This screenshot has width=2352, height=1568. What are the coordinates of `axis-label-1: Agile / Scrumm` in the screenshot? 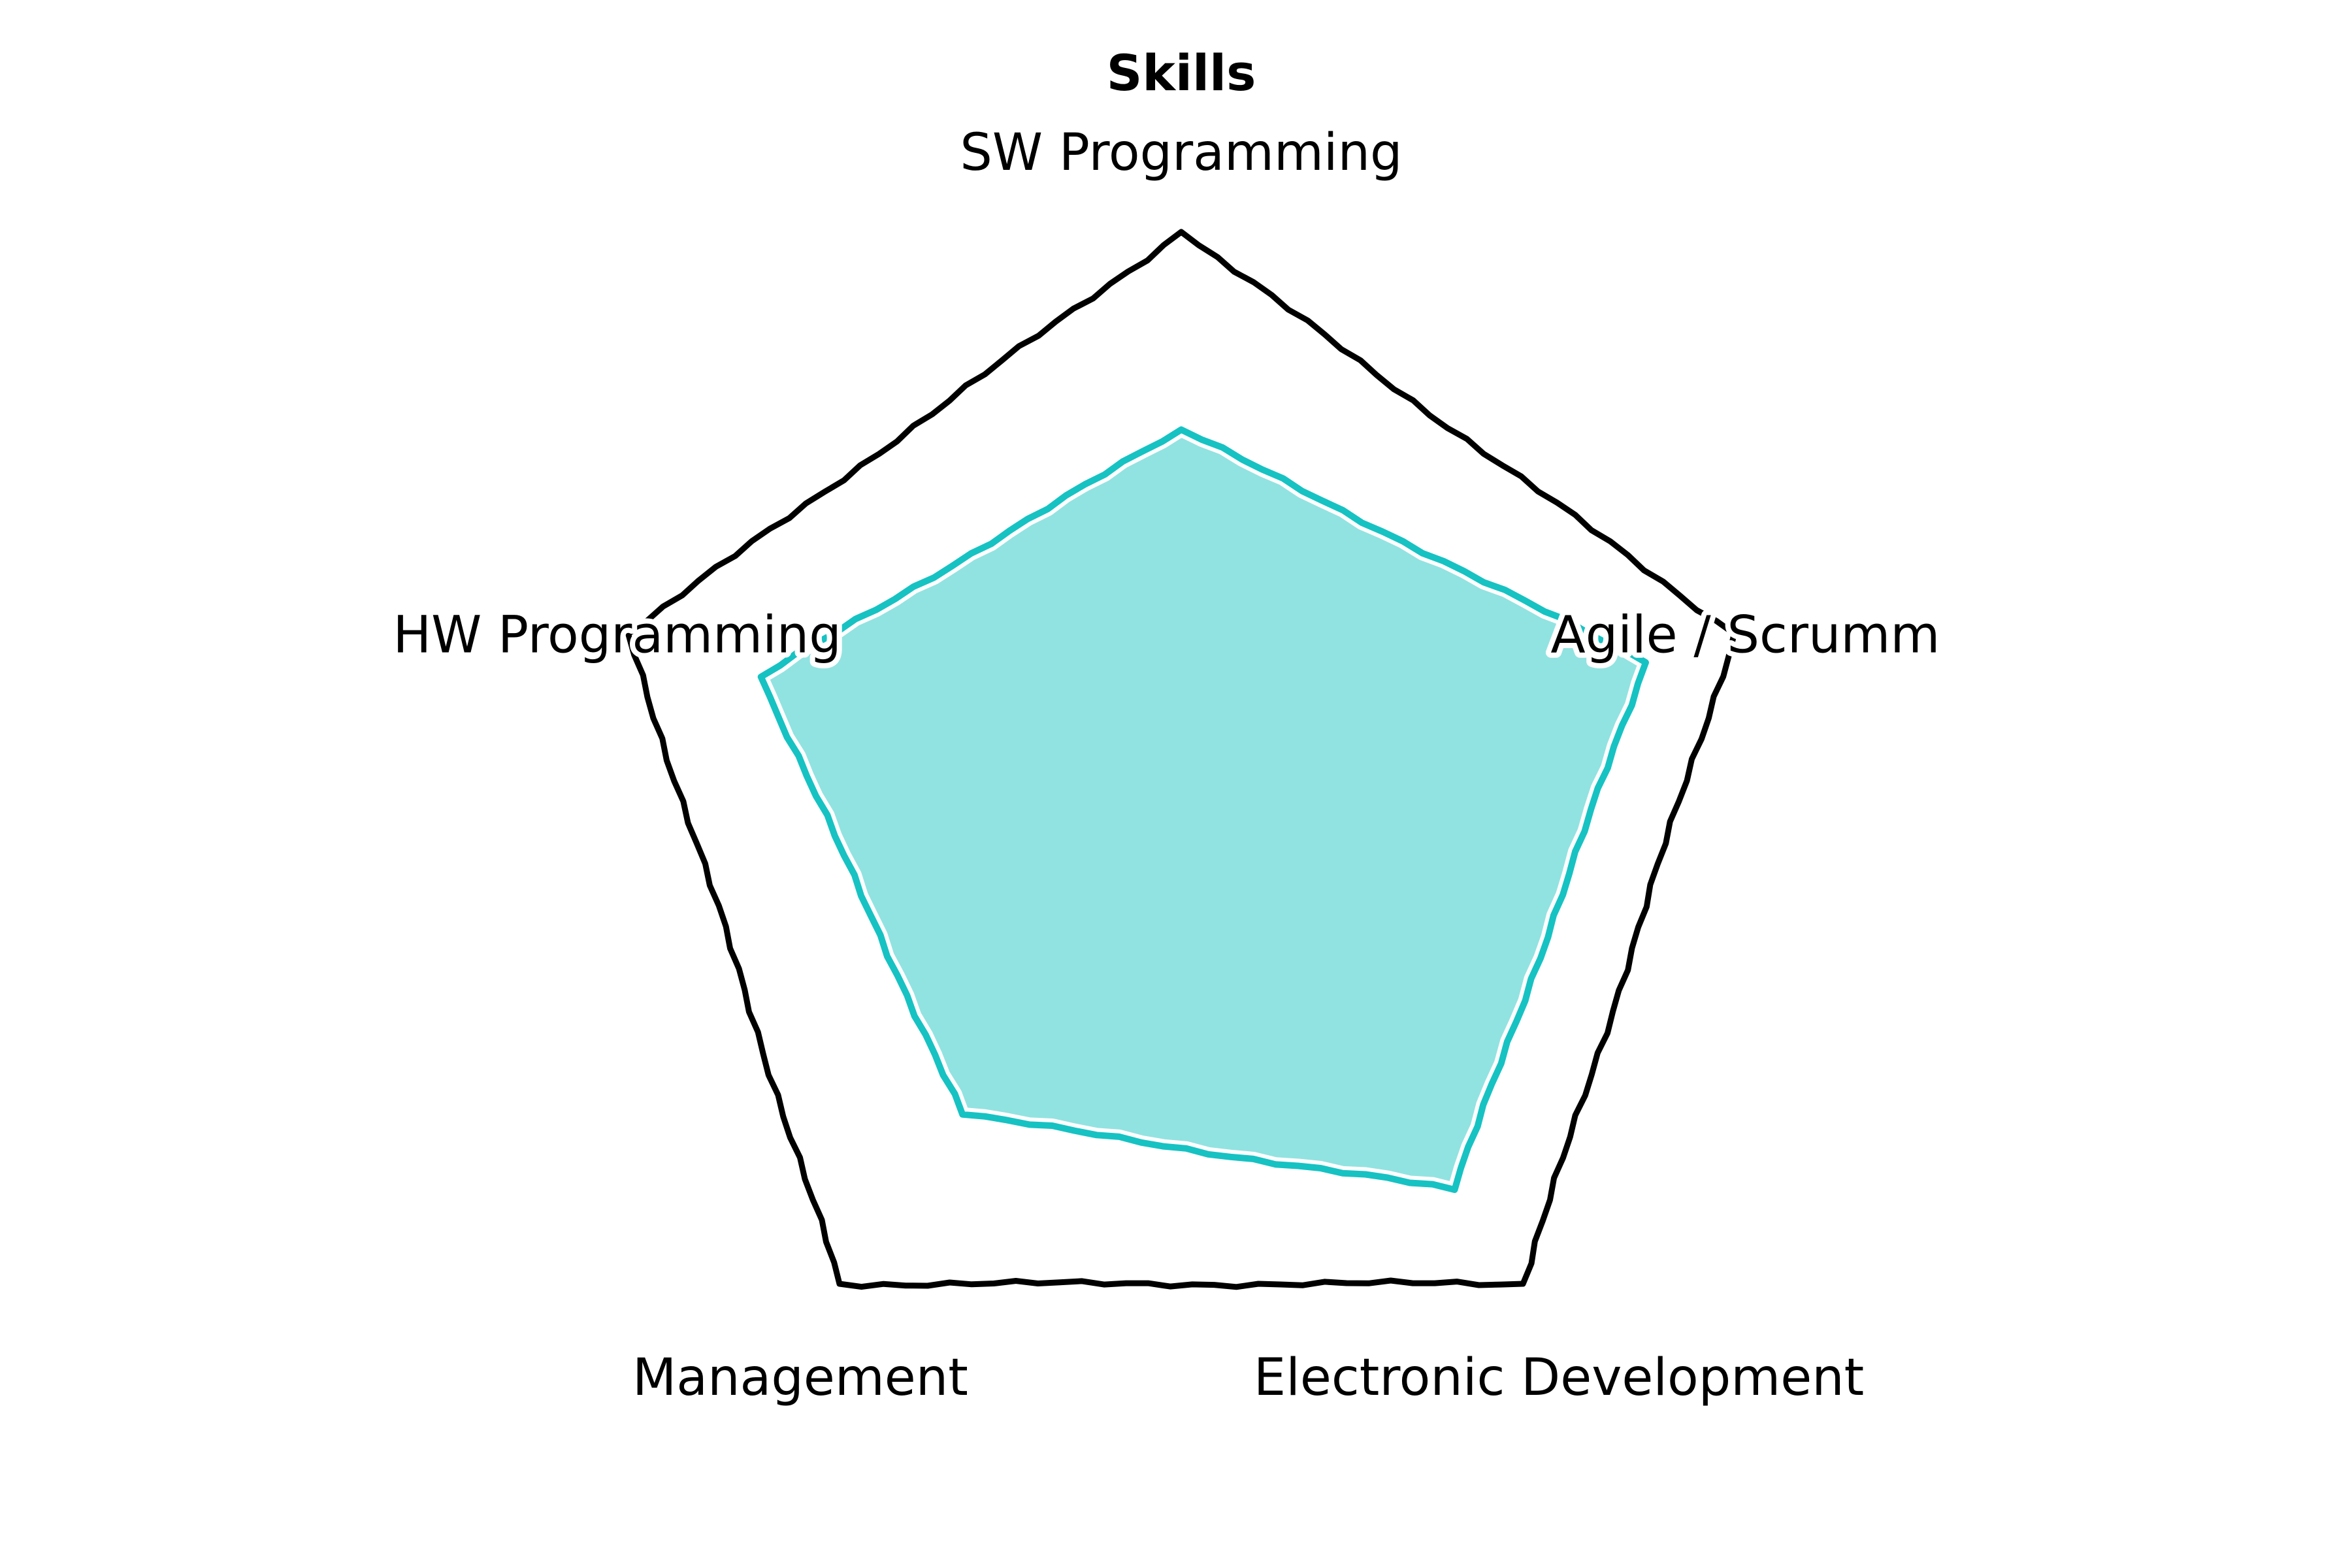 It's located at (1745, 635).